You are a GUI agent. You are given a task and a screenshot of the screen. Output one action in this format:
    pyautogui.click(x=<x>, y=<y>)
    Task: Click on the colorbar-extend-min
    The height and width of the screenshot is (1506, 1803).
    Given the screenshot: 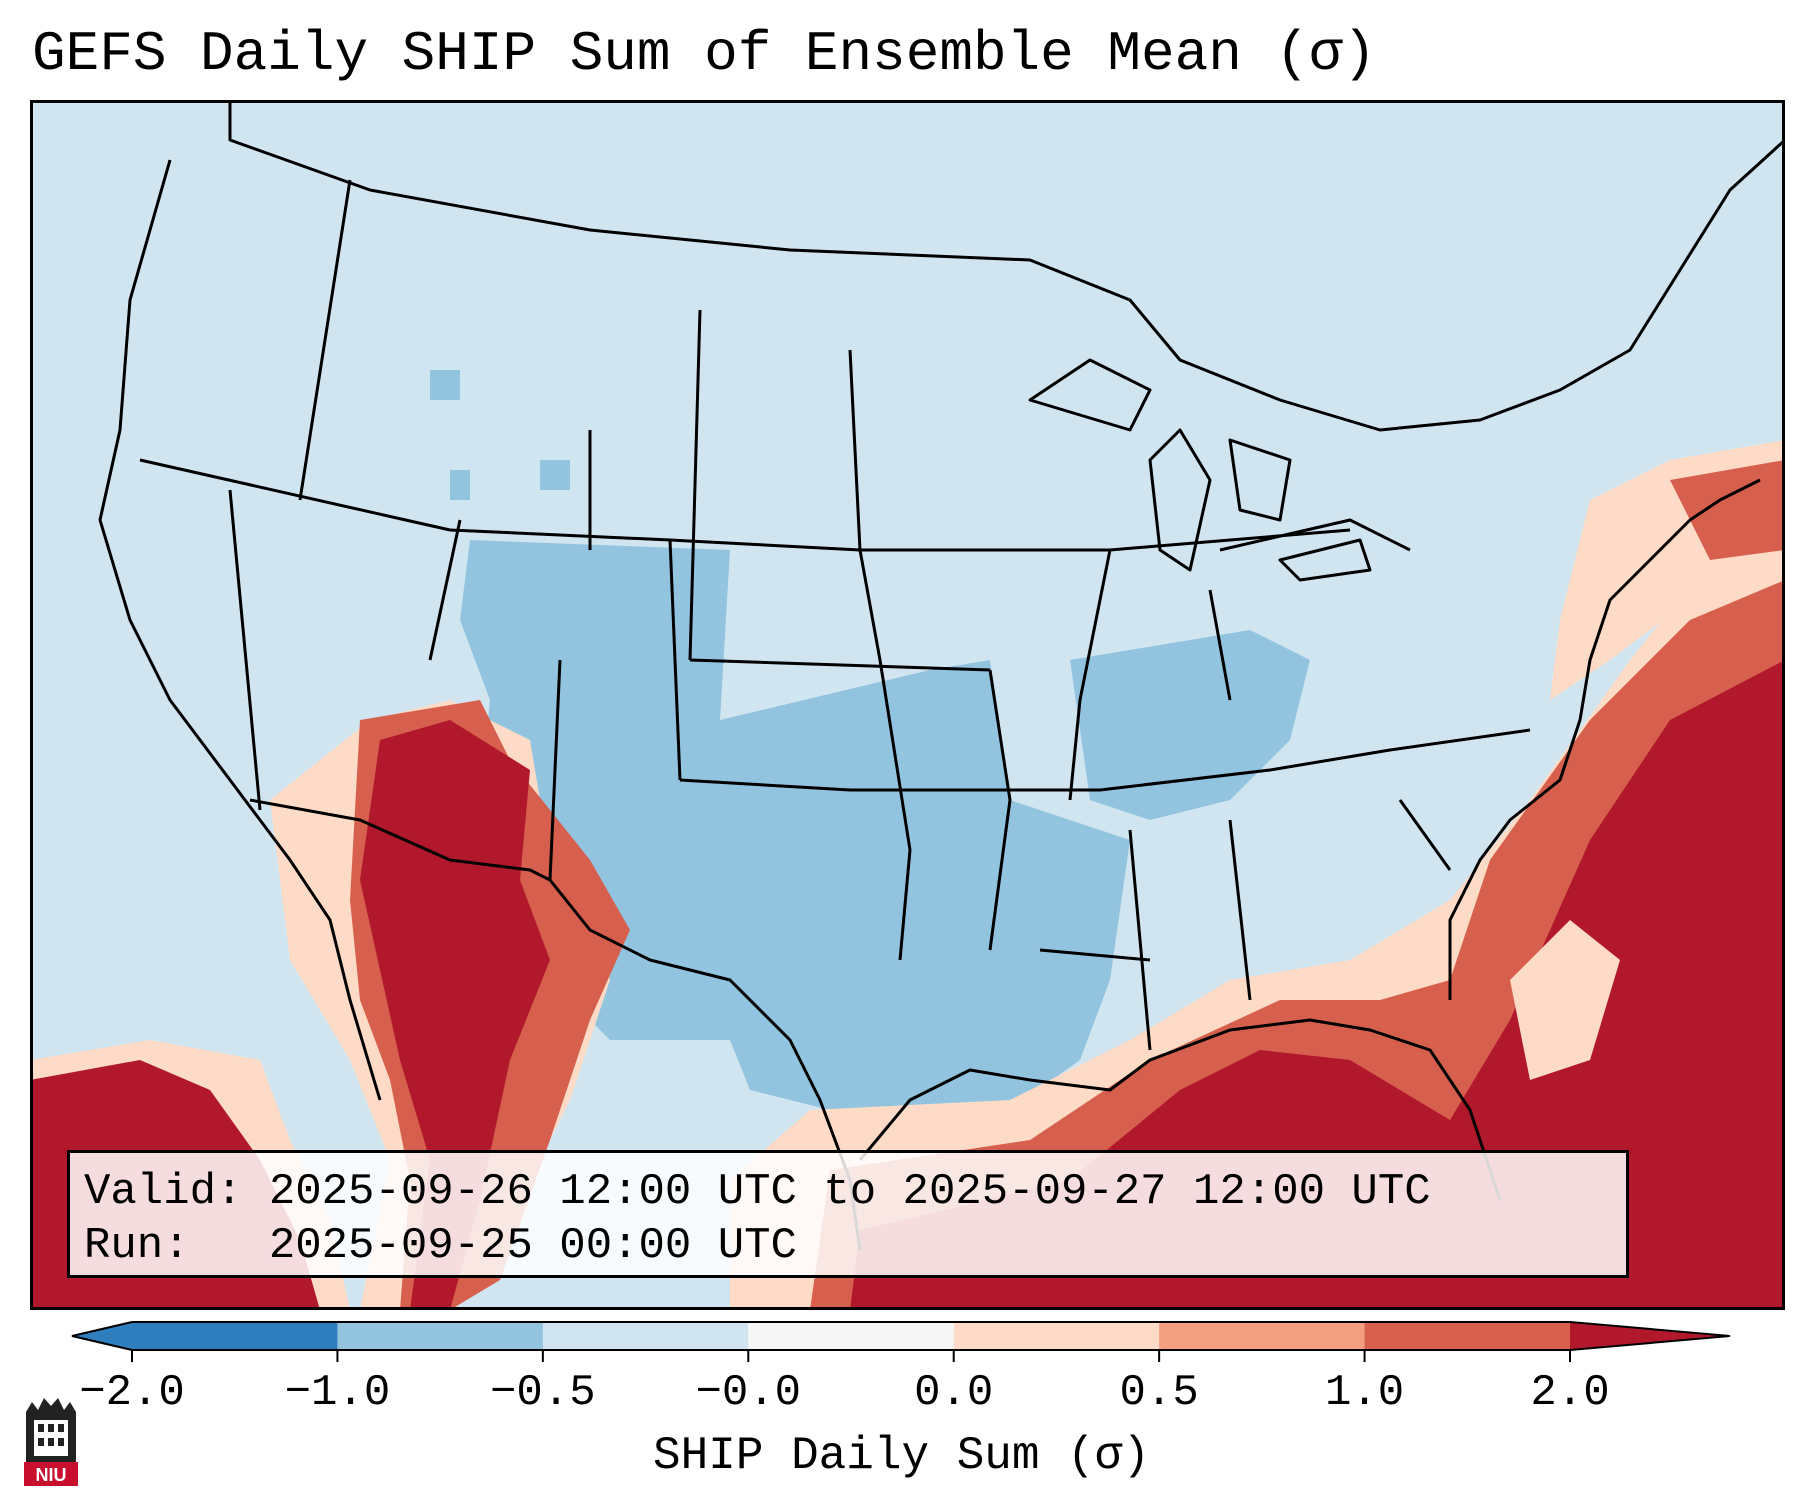 What is the action you would take?
    pyautogui.click(x=102, y=1336)
    